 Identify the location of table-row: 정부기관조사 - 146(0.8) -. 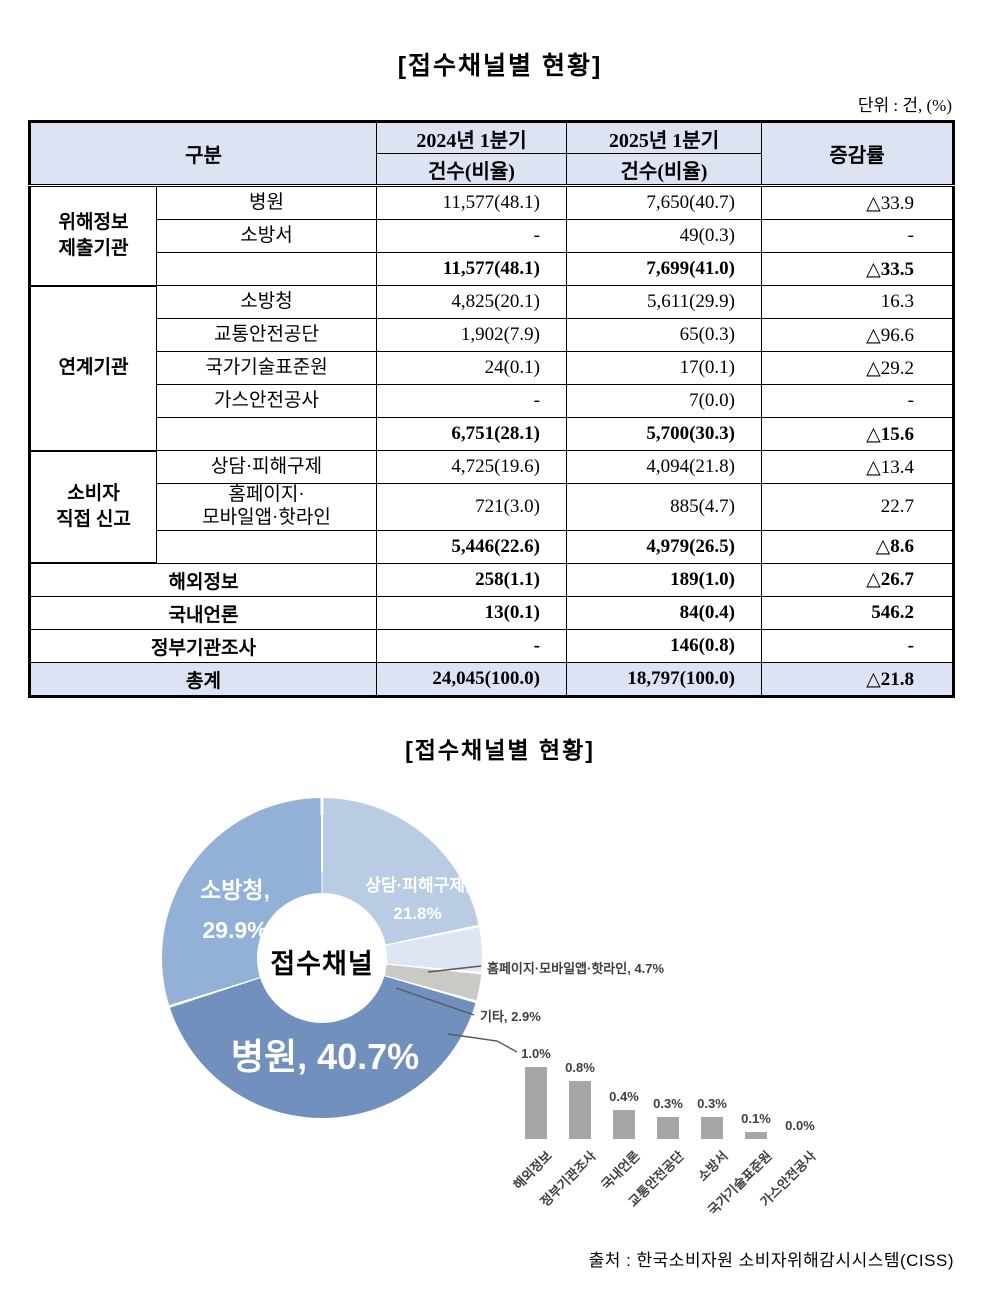
(491, 646).